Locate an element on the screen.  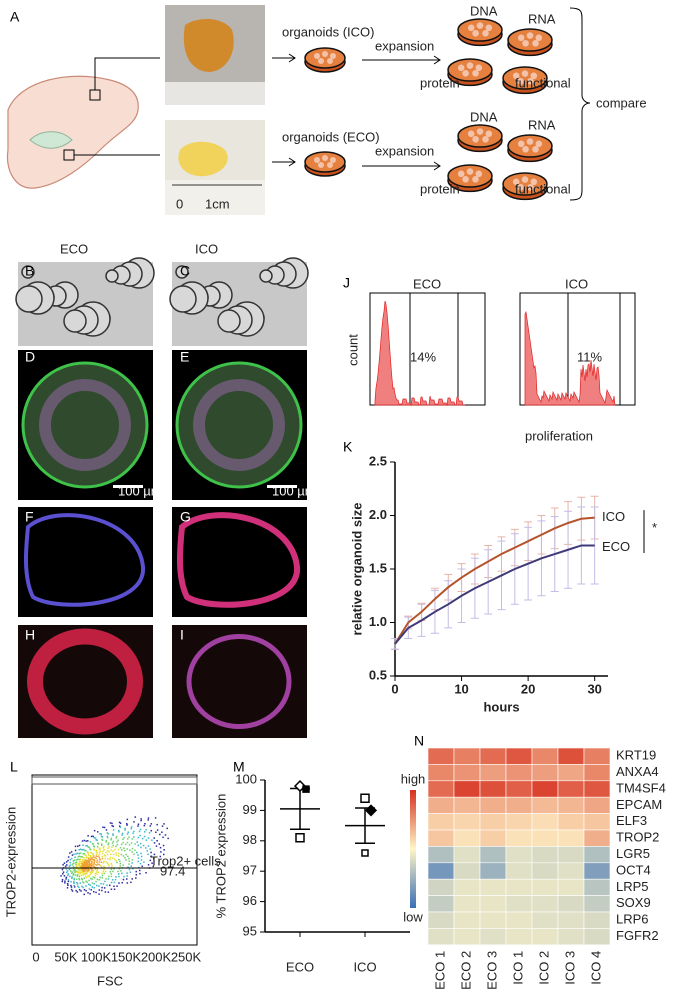
gate-label: 11% is located at coordinates (589, 356).